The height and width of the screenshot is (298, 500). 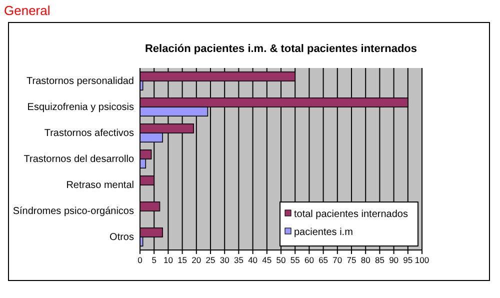 What do you see at coordinates (379, 260) in the screenshot?
I see `x-tick-label: 85` at bounding box center [379, 260].